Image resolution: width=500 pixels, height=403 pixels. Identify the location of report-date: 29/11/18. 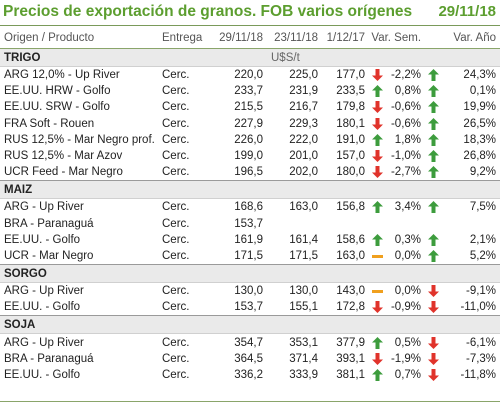
(467, 11).